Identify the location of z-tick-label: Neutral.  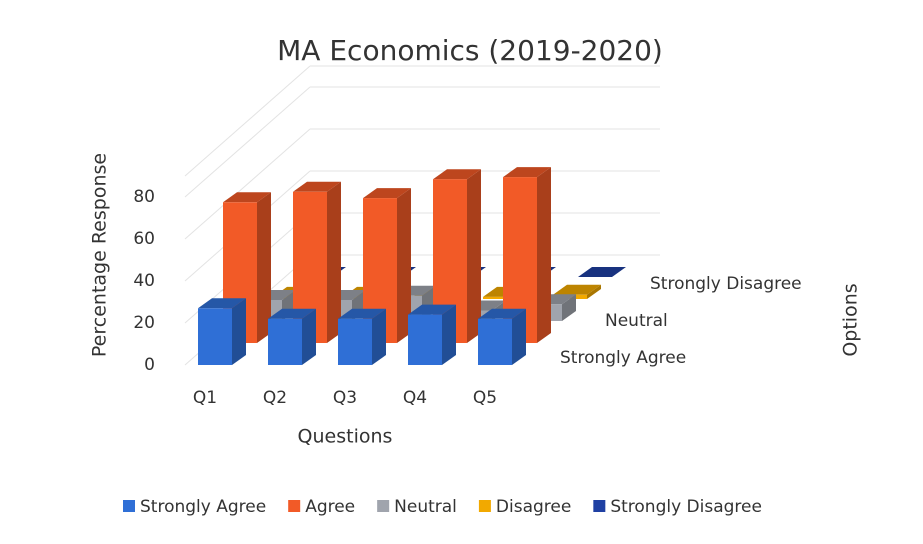
(636, 321).